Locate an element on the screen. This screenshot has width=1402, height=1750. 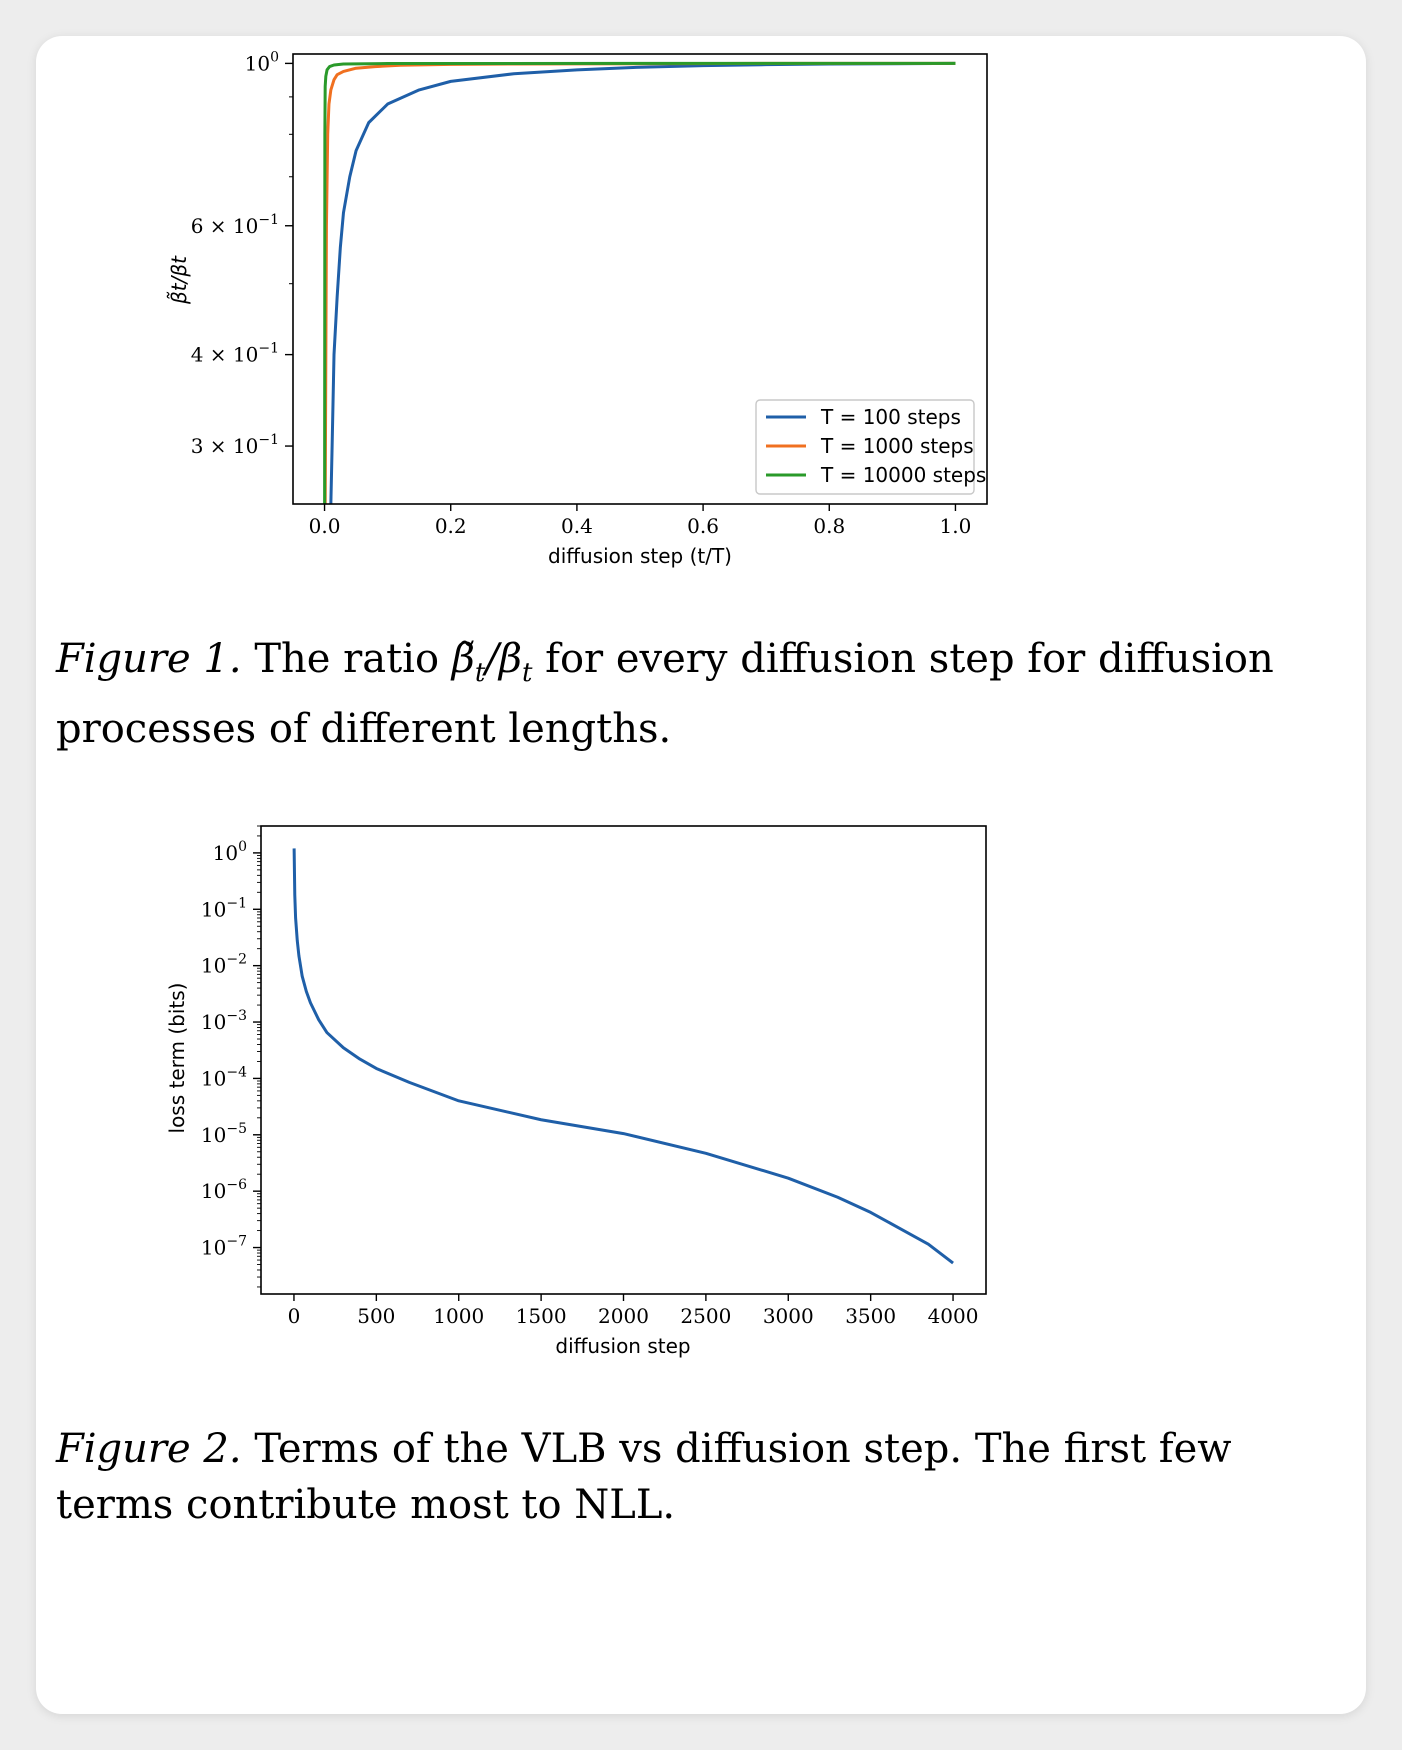
chart-2-axes-frame is located at coordinates (623, 1060).